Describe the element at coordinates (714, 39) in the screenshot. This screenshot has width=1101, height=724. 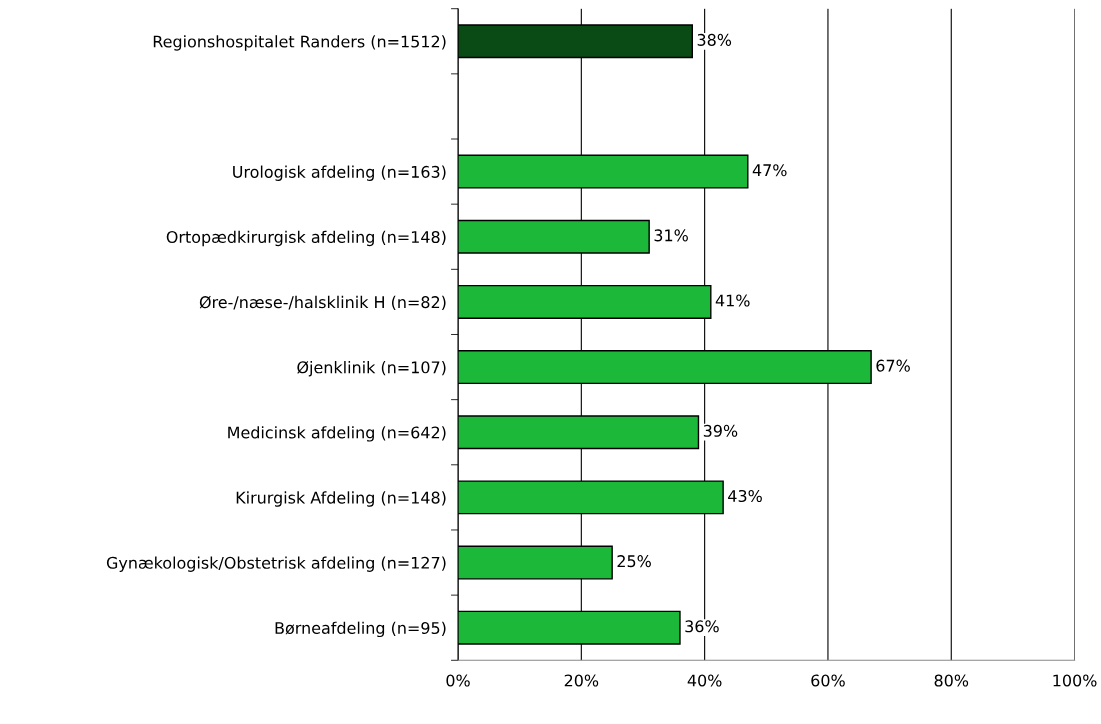
I see `data-label: 38%` at that location.